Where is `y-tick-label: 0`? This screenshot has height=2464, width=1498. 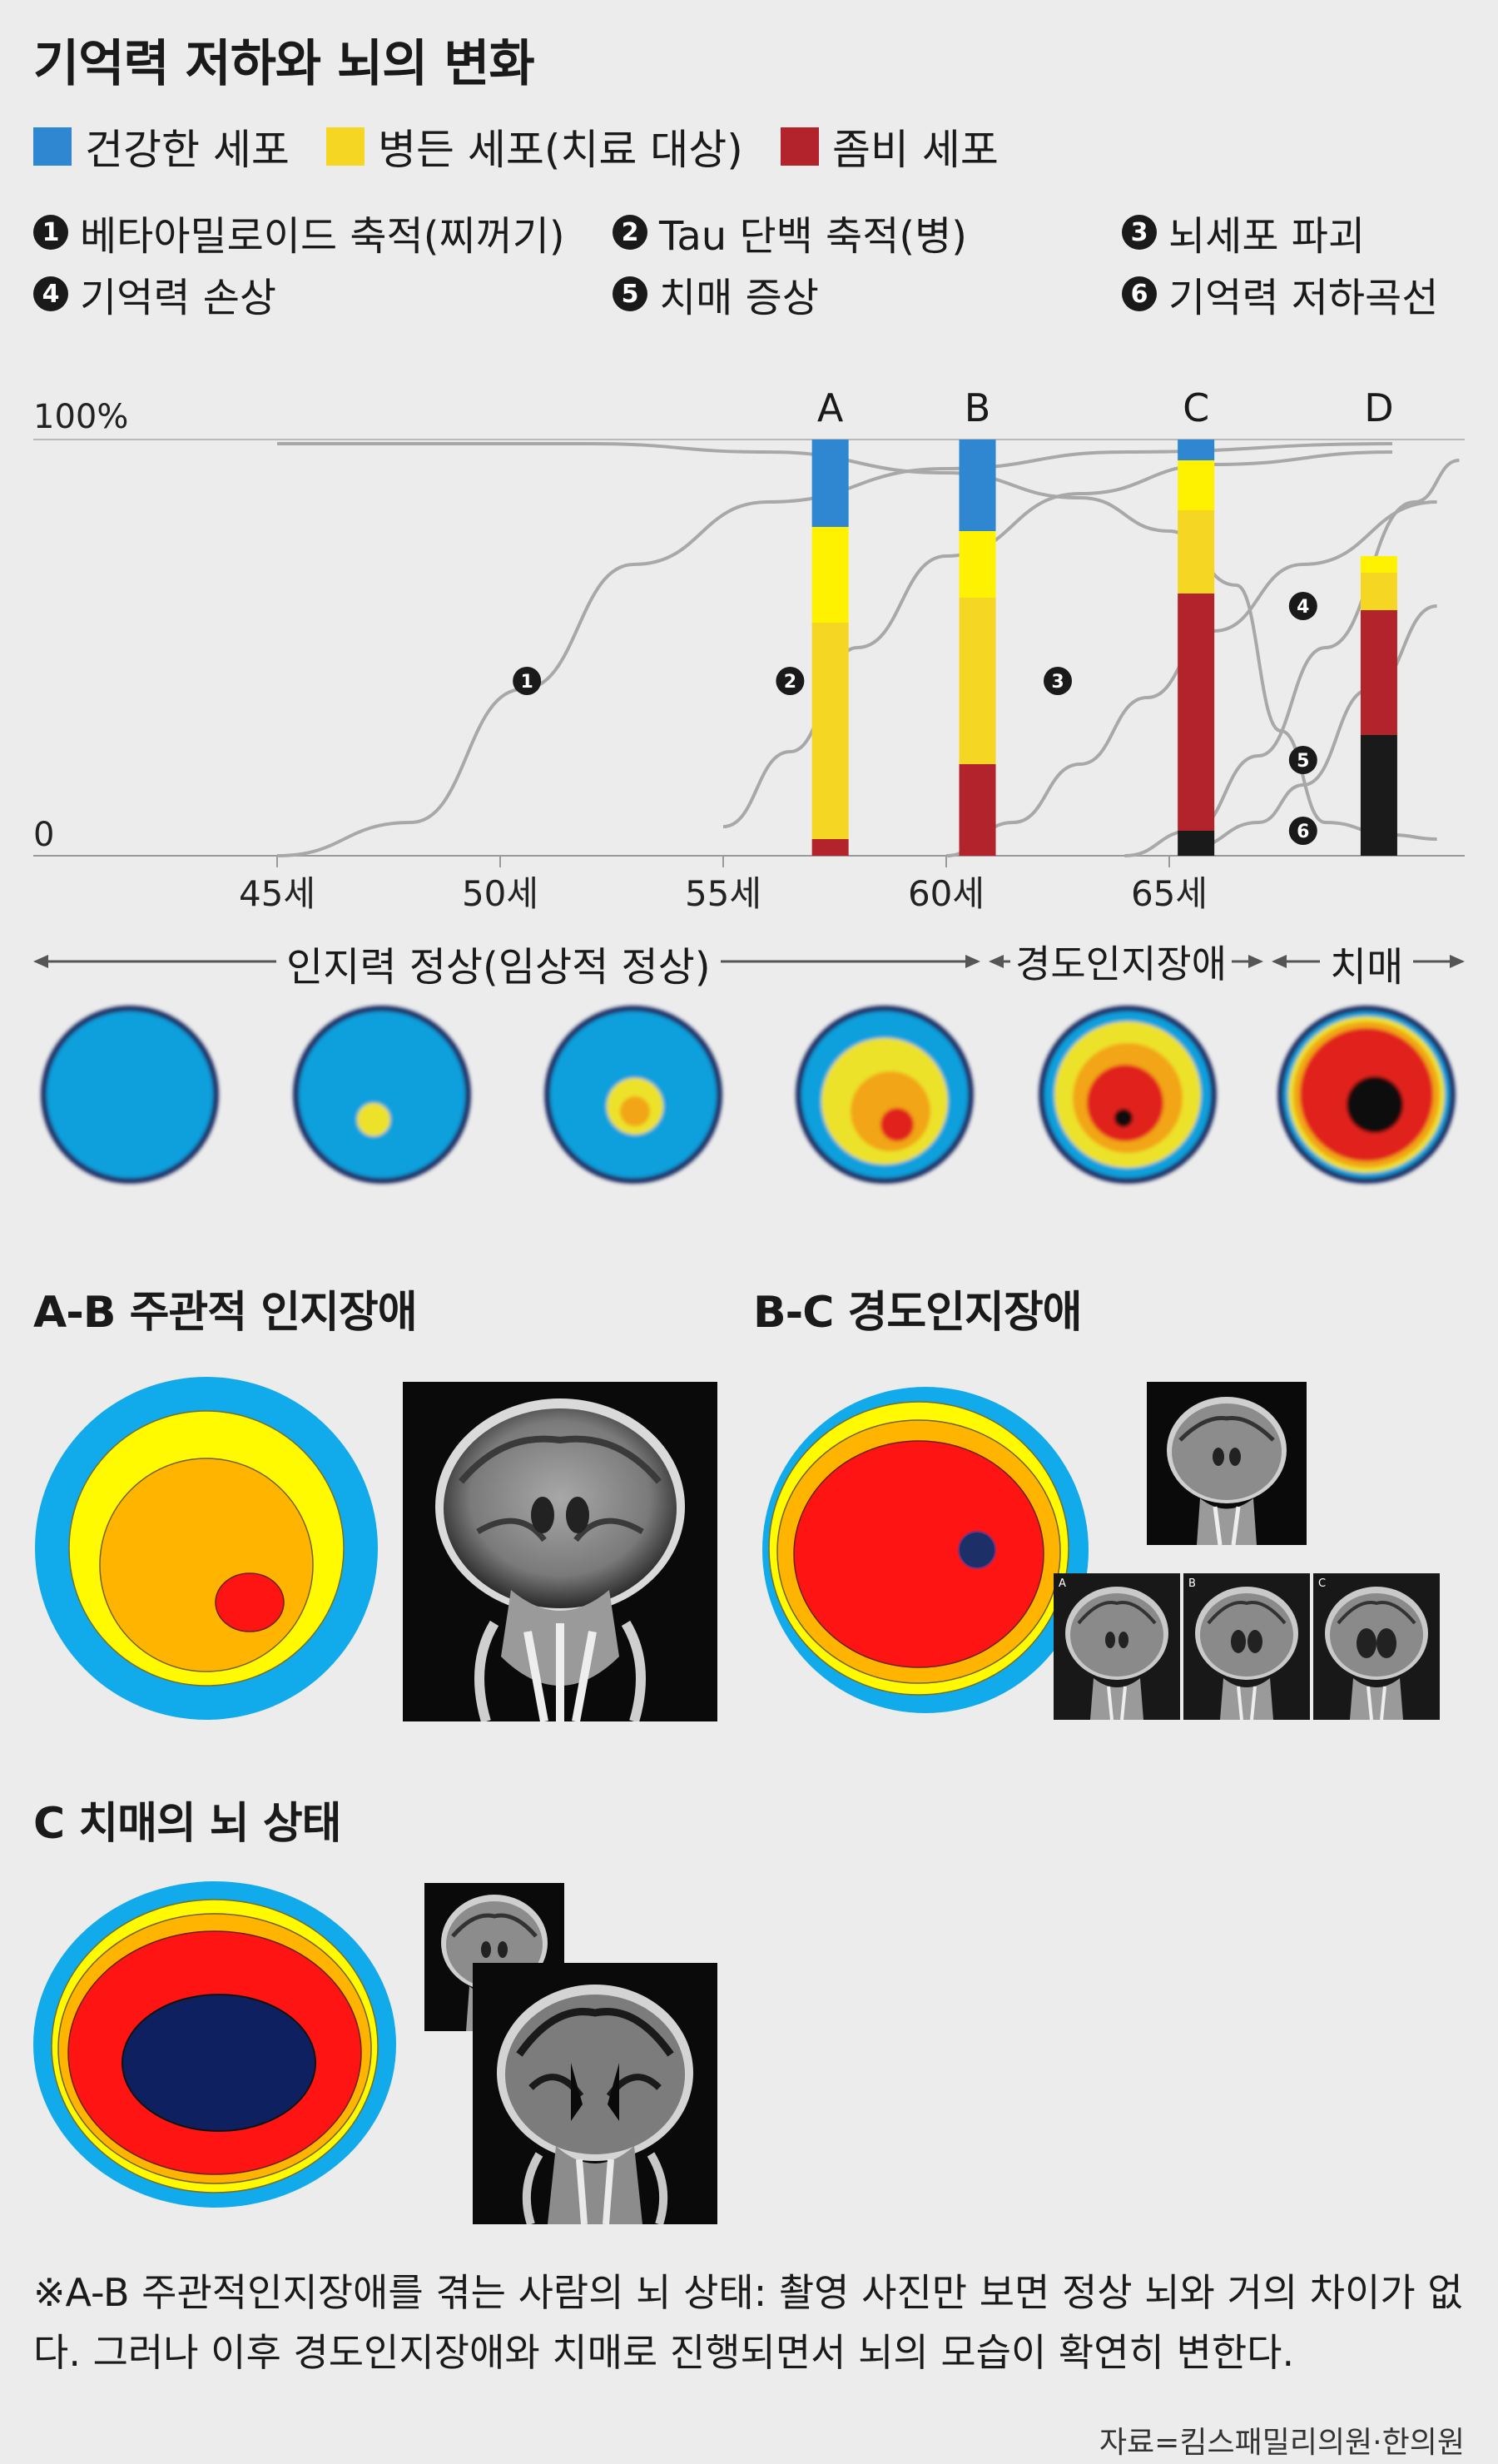 y-tick-label: 0 is located at coordinates (43, 835).